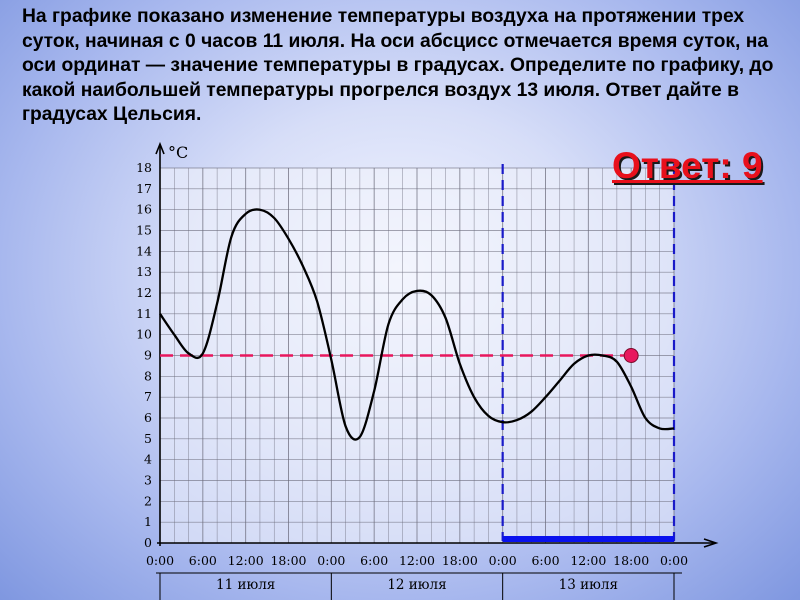 The height and width of the screenshot is (600, 800). What do you see at coordinates (245, 585) in the screenshot?
I see `day-label: 11 июля` at bounding box center [245, 585].